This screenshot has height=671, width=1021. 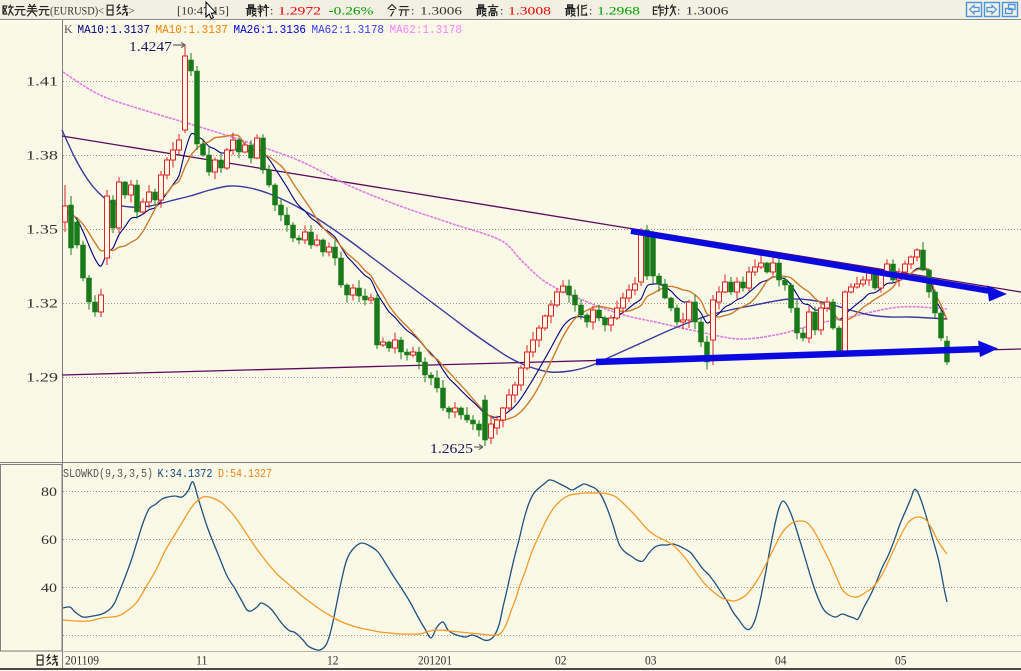 I want to click on svg-text: K:34.1372, so click(x=185, y=474).